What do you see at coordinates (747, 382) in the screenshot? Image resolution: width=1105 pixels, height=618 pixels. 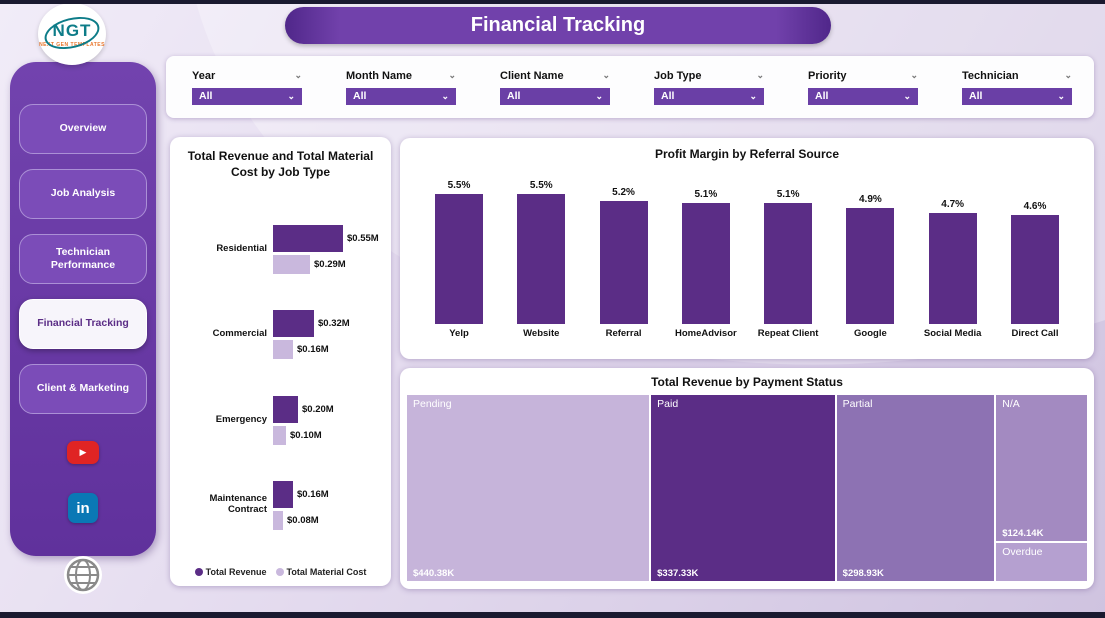 I see `chart-title: Total Revenue by Payment Status` at bounding box center [747, 382].